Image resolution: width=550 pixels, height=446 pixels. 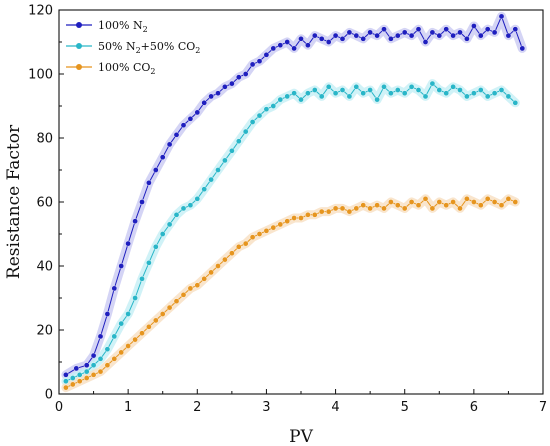 What do you see at coordinates (266, 407) in the screenshot?
I see `x-tick-label: 3` at bounding box center [266, 407].